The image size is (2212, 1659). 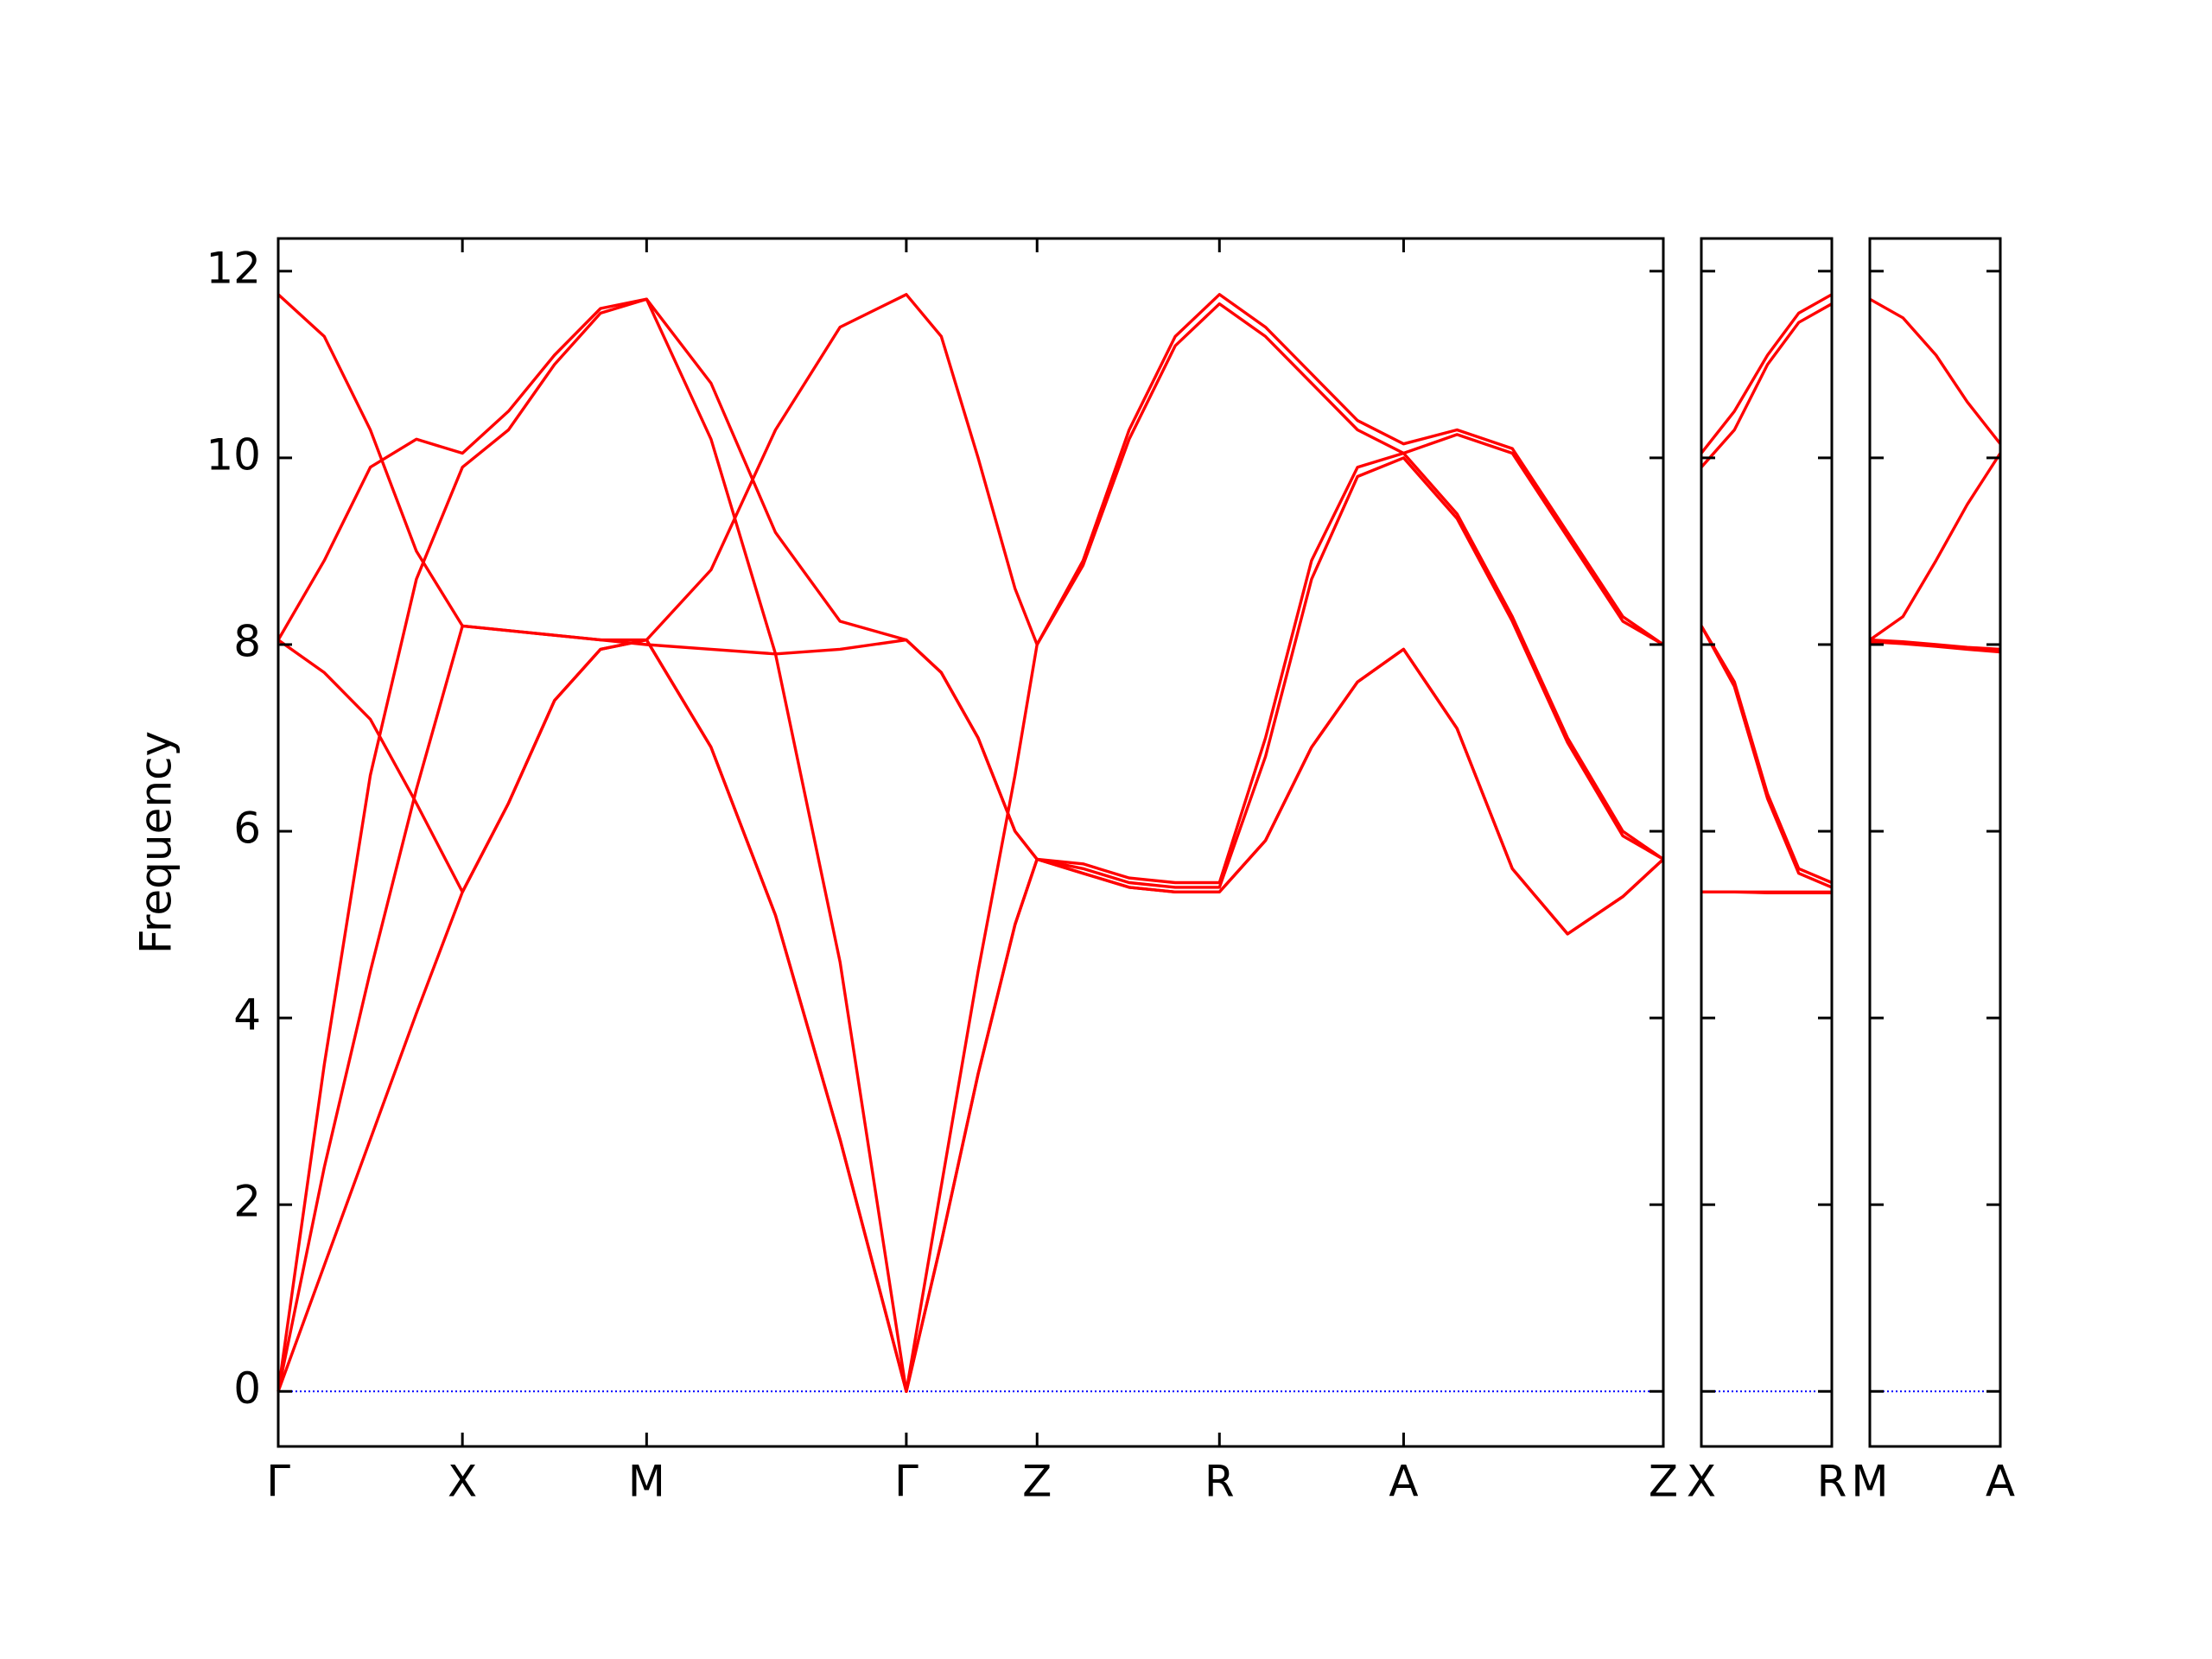 What do you see at coordinates (233, 454) in the screenshot?
I see `y-tick-label: 10` at bounding box center [233, 454].